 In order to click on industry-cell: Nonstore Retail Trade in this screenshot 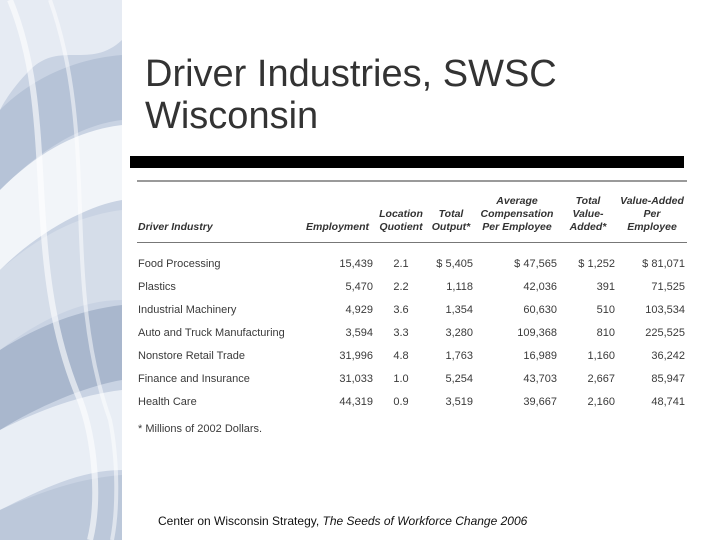, I will do `click(191, 355)`.